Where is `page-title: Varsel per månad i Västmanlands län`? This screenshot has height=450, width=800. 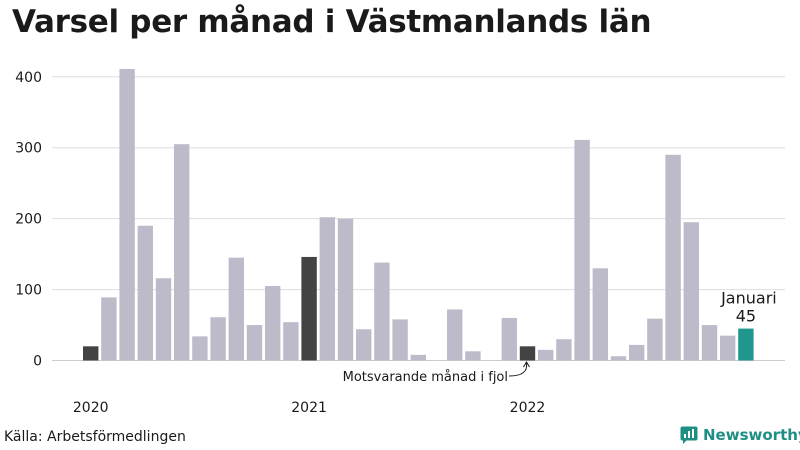 page-title: Varsel per månad i Västmanlands län is located at coordinates (332, 22).